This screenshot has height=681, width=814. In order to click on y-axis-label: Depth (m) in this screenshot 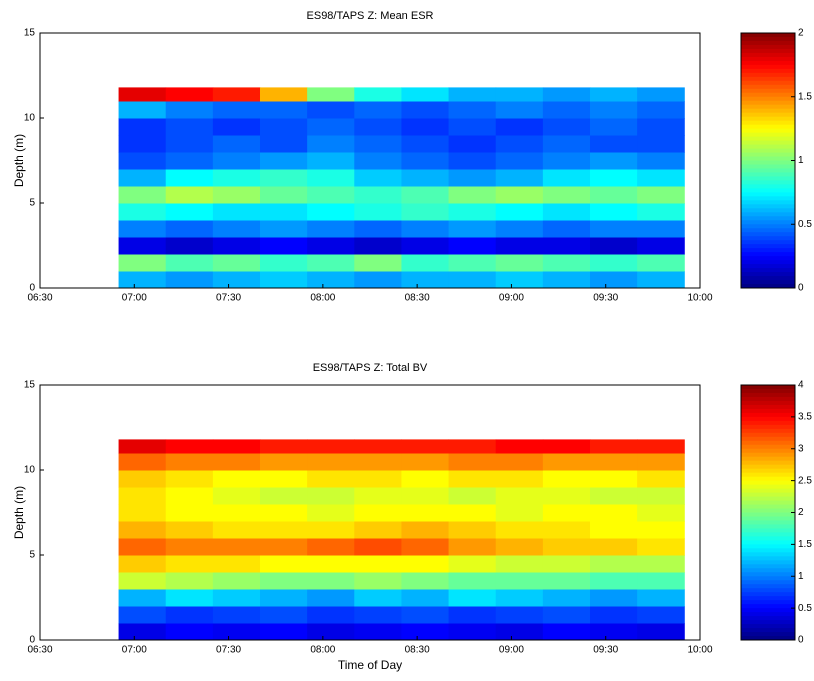, I will do `click(19, 512)`.